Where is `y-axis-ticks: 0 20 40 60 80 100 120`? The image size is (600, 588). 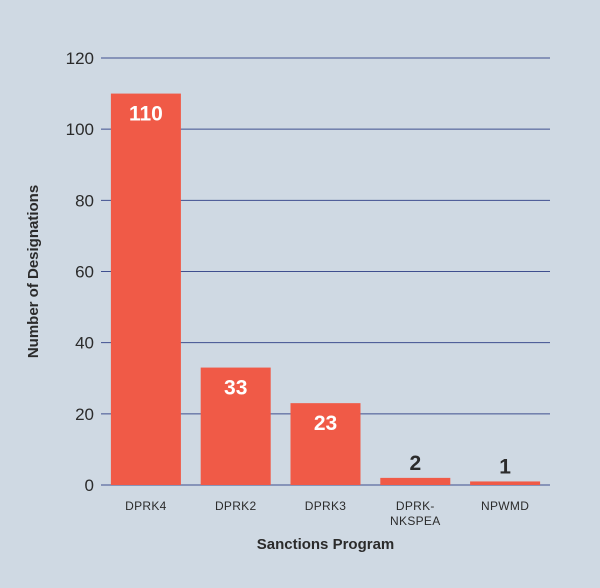
y-axis-ticks: 0 20 40 60 80 100 120 is located at coordinates (80, 272).